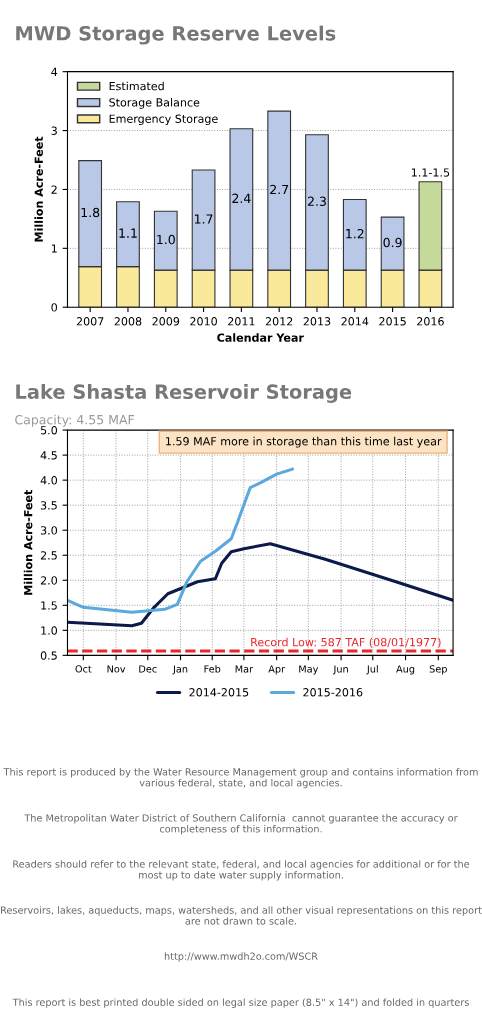  Describe the element at coordinates (392, 321) in the screenshot. I see `x-tick-label: 2015` at that location.